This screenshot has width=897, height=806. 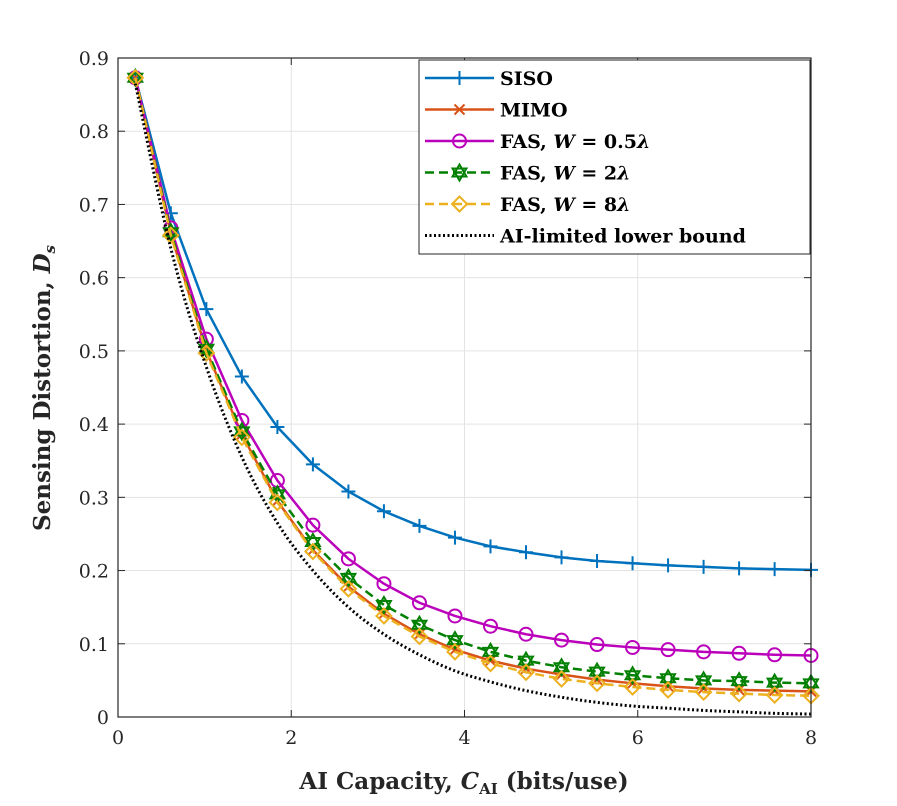 I want to click on x-tick-label: 8, so click(x=811, y=738).